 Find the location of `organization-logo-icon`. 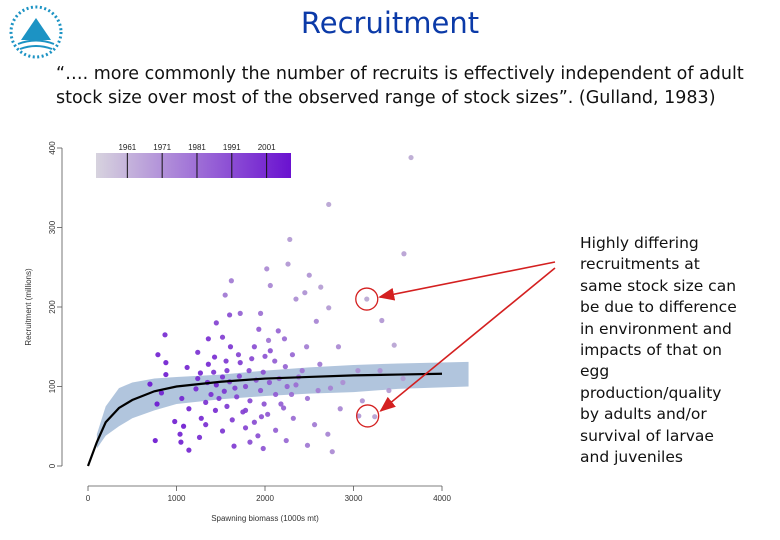

organization-logo-icon is located at coordinates (36, 32).